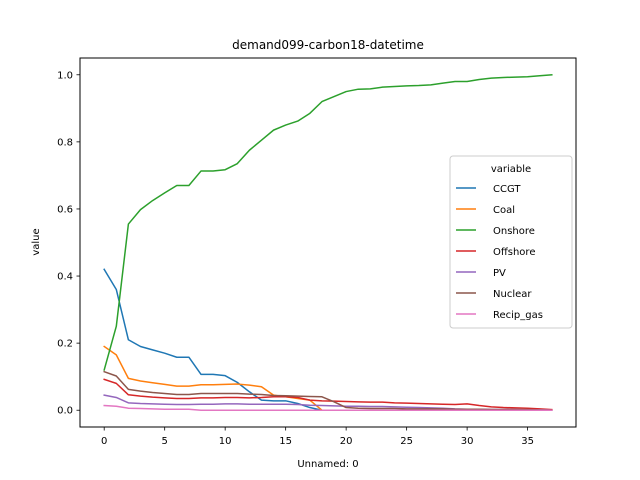 The width and height of the screenshot is (640, 480). I want to click on series-line-nuclear, so click(328, 391).